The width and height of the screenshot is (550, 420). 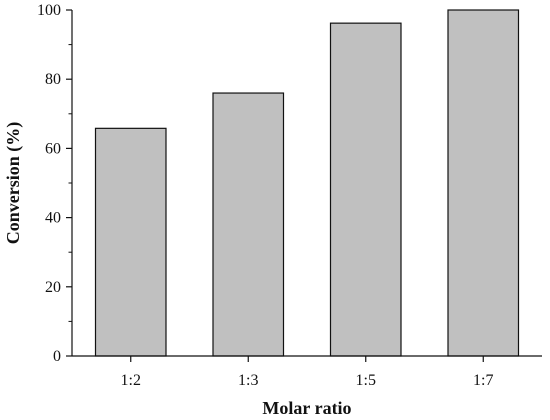 What do you see at coordinates (306, 408) in the screenshot?
I see `x-axis-title: Molar ratio` at bounding box center [306, 408].